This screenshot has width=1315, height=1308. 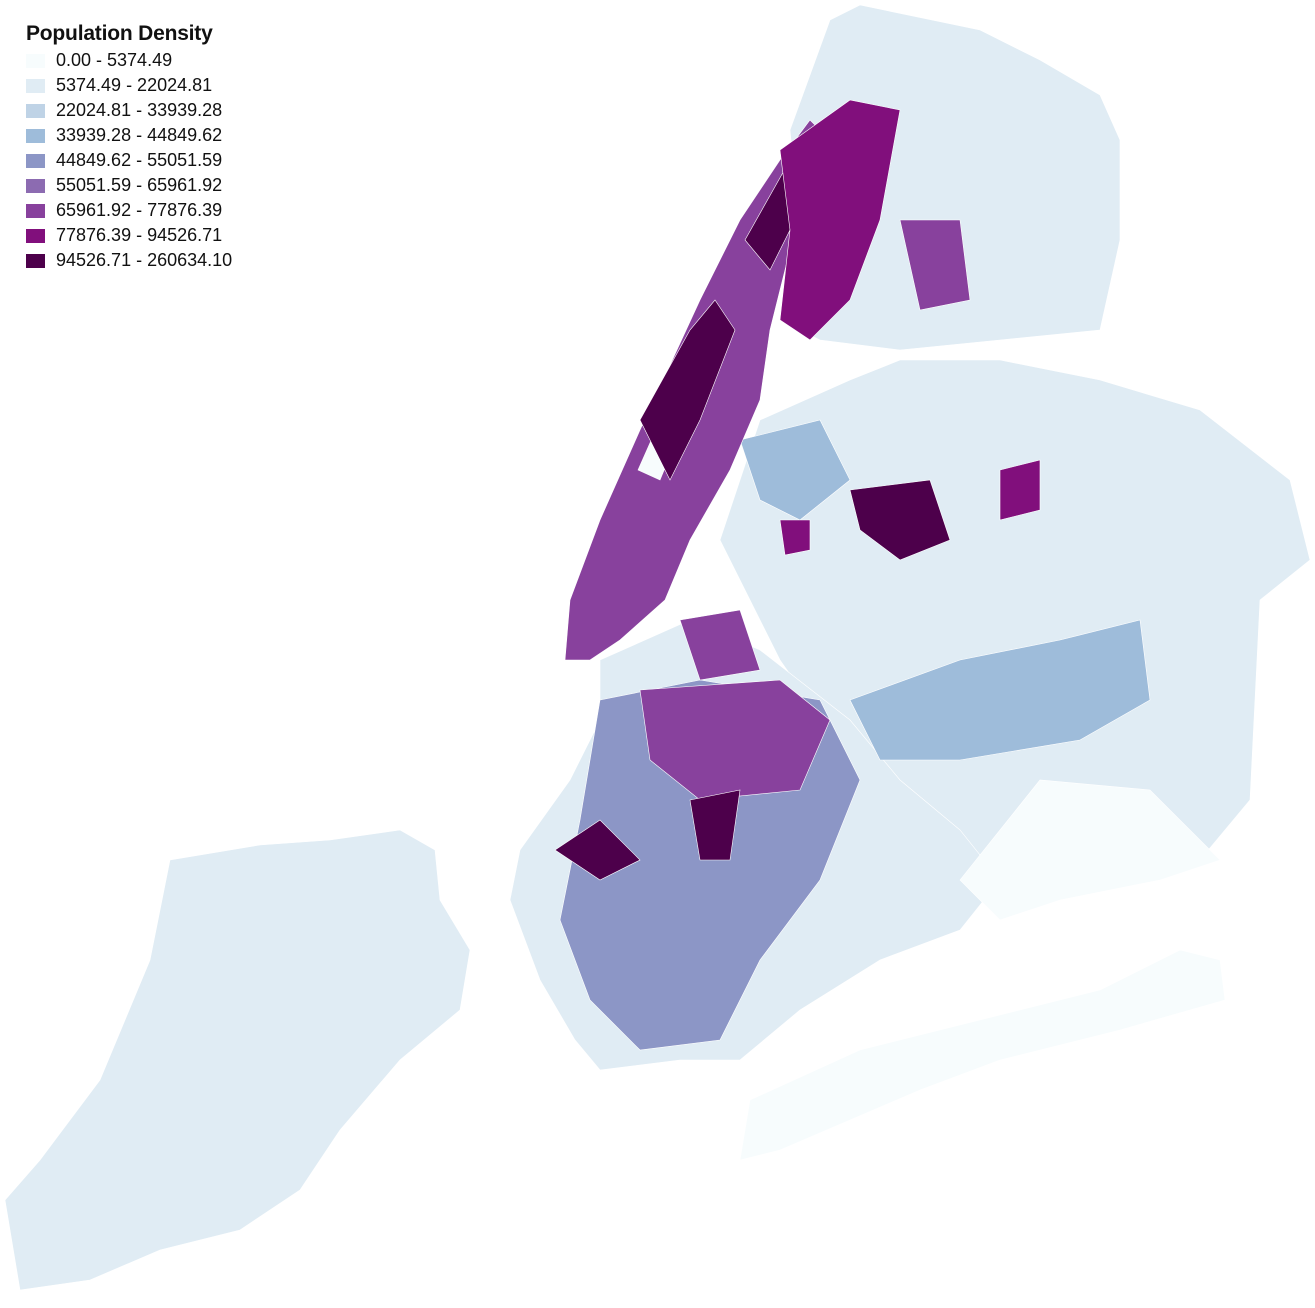 I want to click on legend-label: 33939.28 - 44849.62, so click(x=139, y=135).